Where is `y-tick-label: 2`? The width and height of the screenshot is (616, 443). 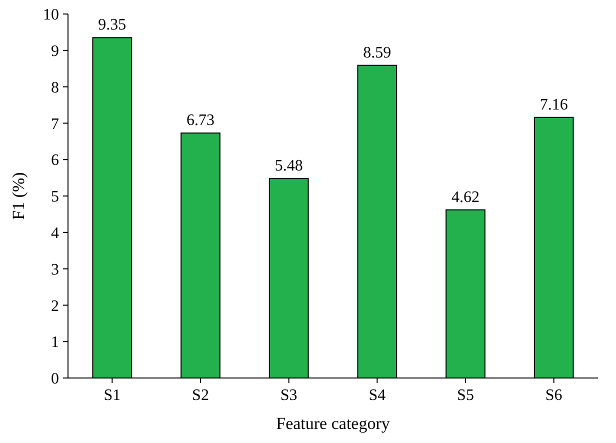
y-tick-label: 2 is located at coordinates (55, 306).